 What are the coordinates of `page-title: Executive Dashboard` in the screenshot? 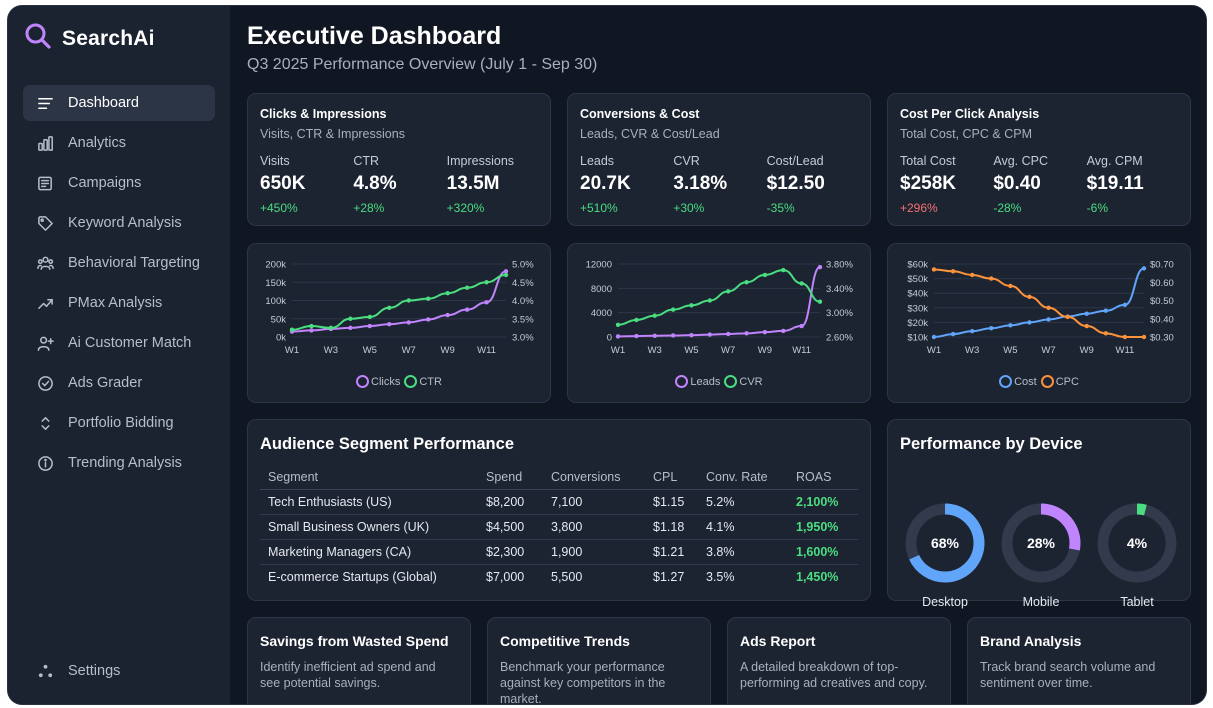 It's located at (374, 36).